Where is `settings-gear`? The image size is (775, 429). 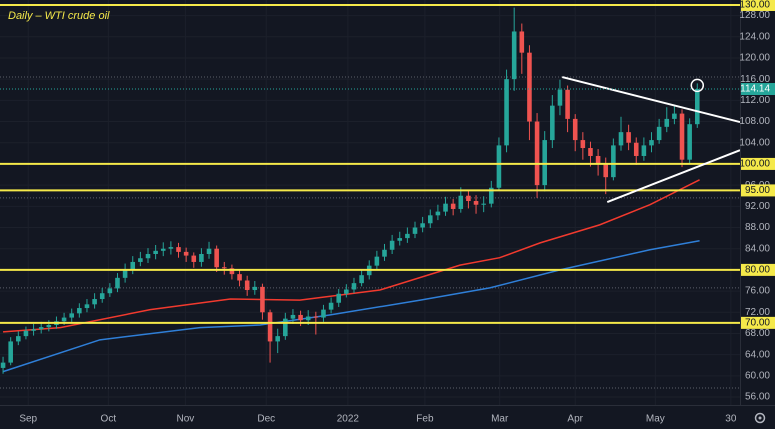 settings-gear is located at coordinates (760, 418).